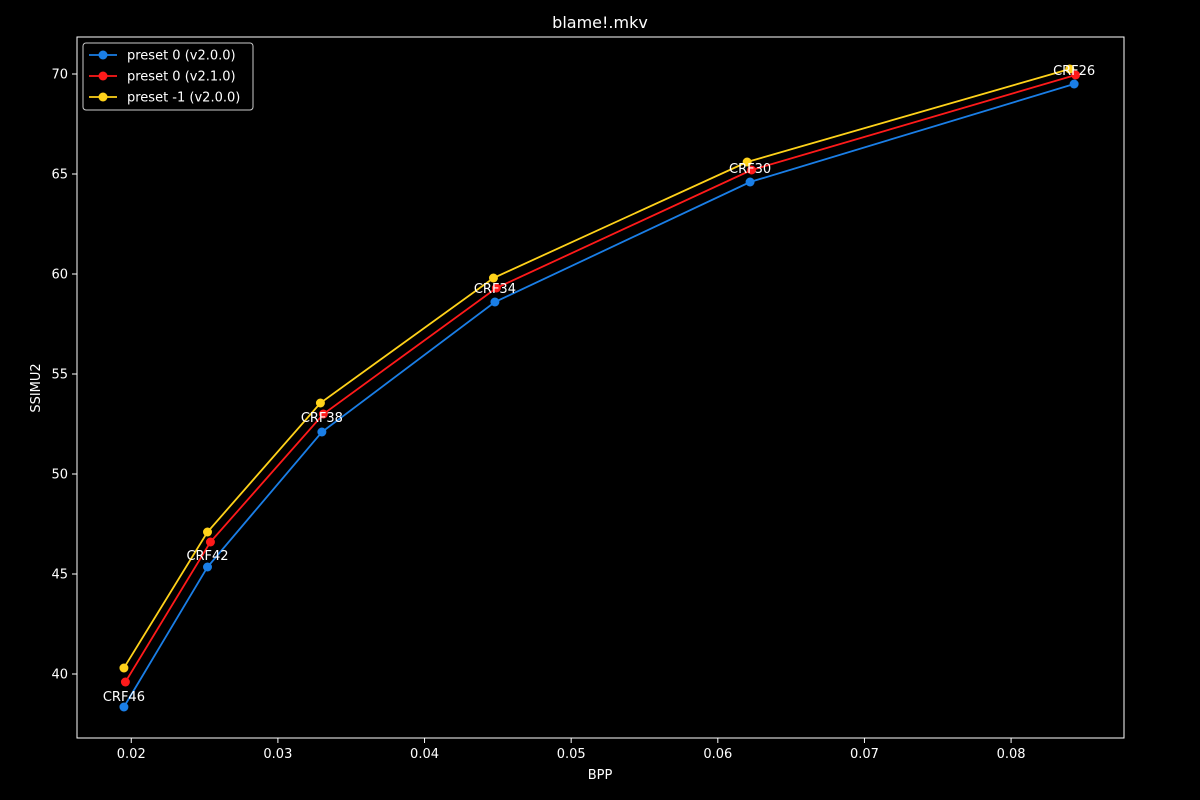  Describe the element at coordinates (36, 387) in the screenshot. I see `y-axis-label: SSIMU2` at that location.